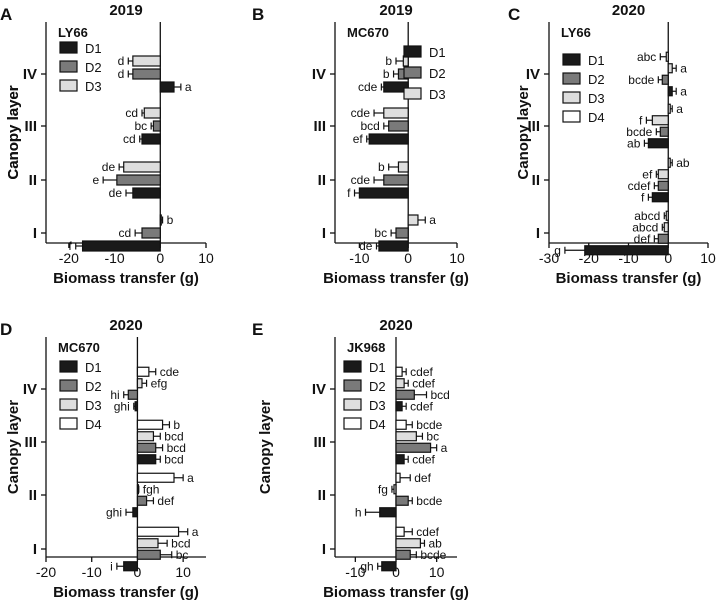  I want to click on legend-label: D3, so click(93, 86).